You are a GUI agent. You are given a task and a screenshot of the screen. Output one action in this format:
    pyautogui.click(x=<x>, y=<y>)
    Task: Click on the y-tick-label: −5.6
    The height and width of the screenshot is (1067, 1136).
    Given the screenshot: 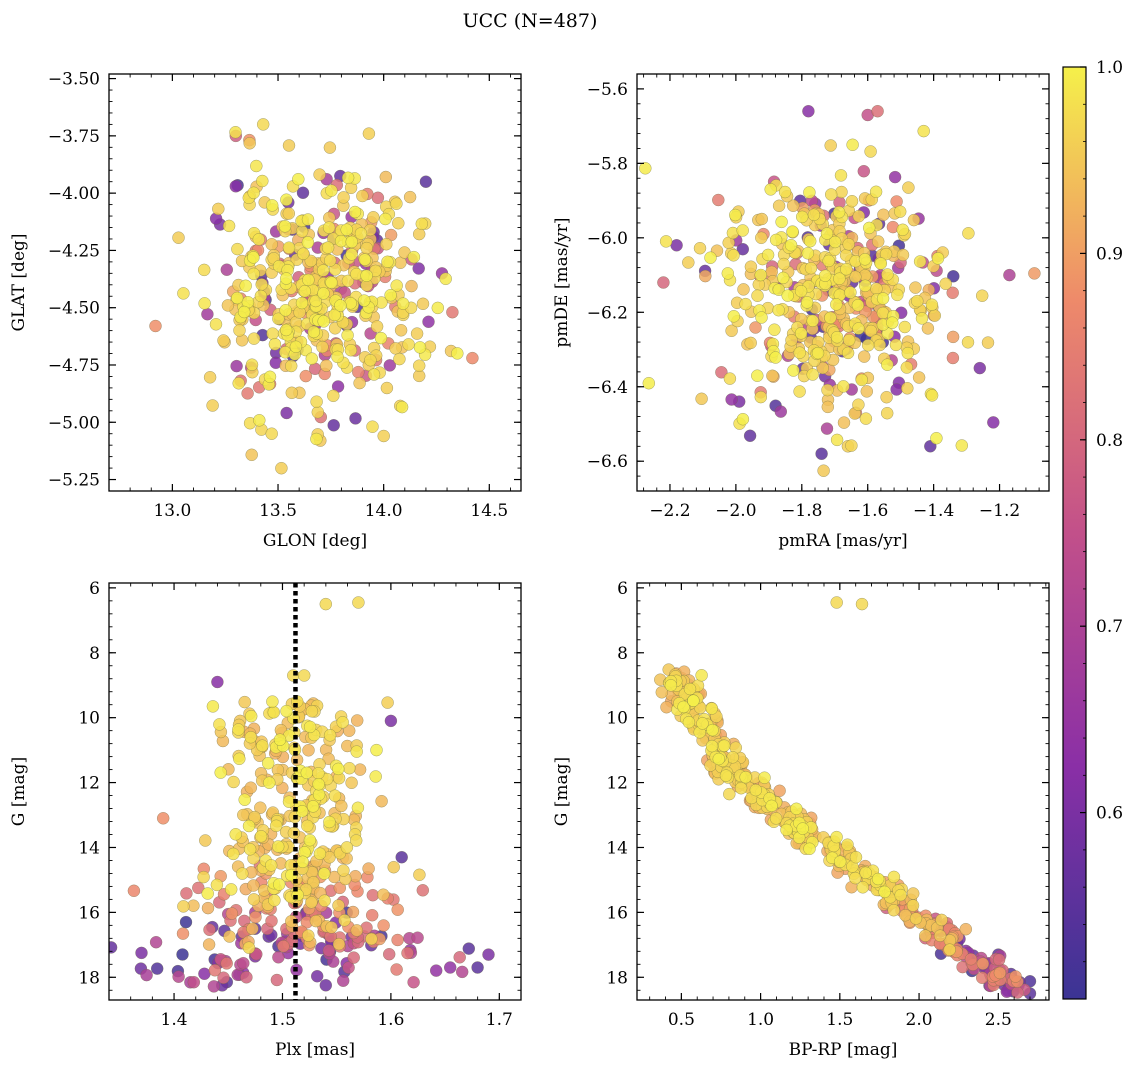 What is the action you would take?
    pyautogui.click(x=607, y=90)
    